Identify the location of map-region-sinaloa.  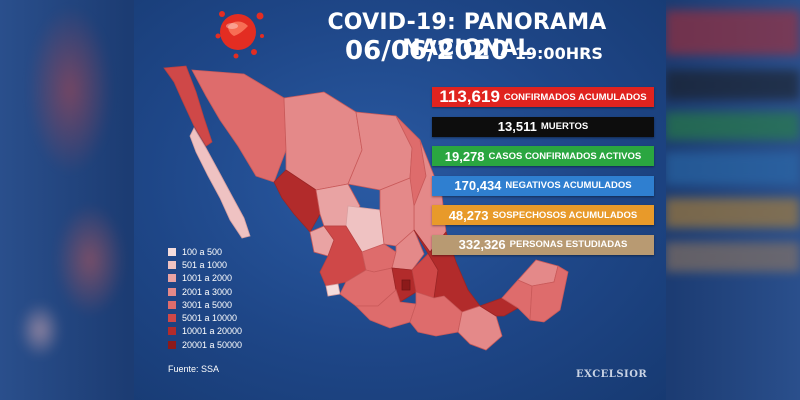
(297, 201).